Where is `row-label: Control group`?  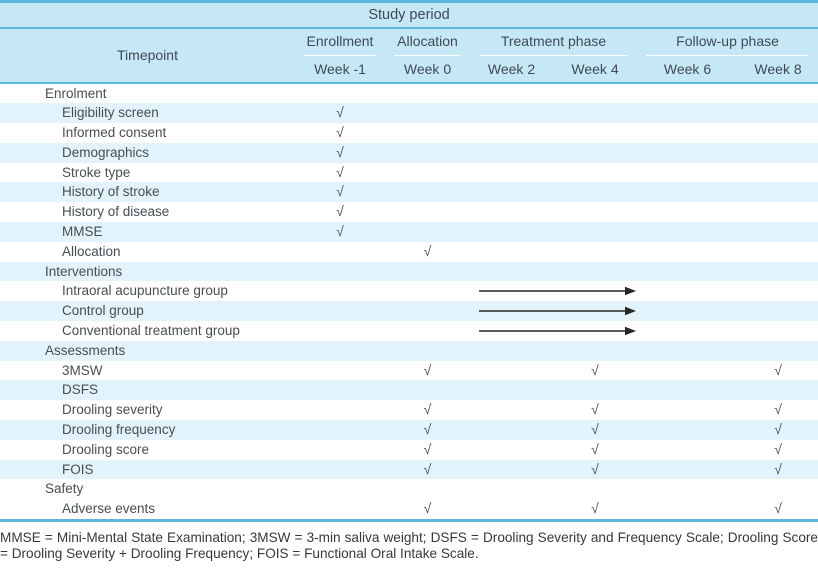
row-label: Control group is located at coordinates (103, 311).